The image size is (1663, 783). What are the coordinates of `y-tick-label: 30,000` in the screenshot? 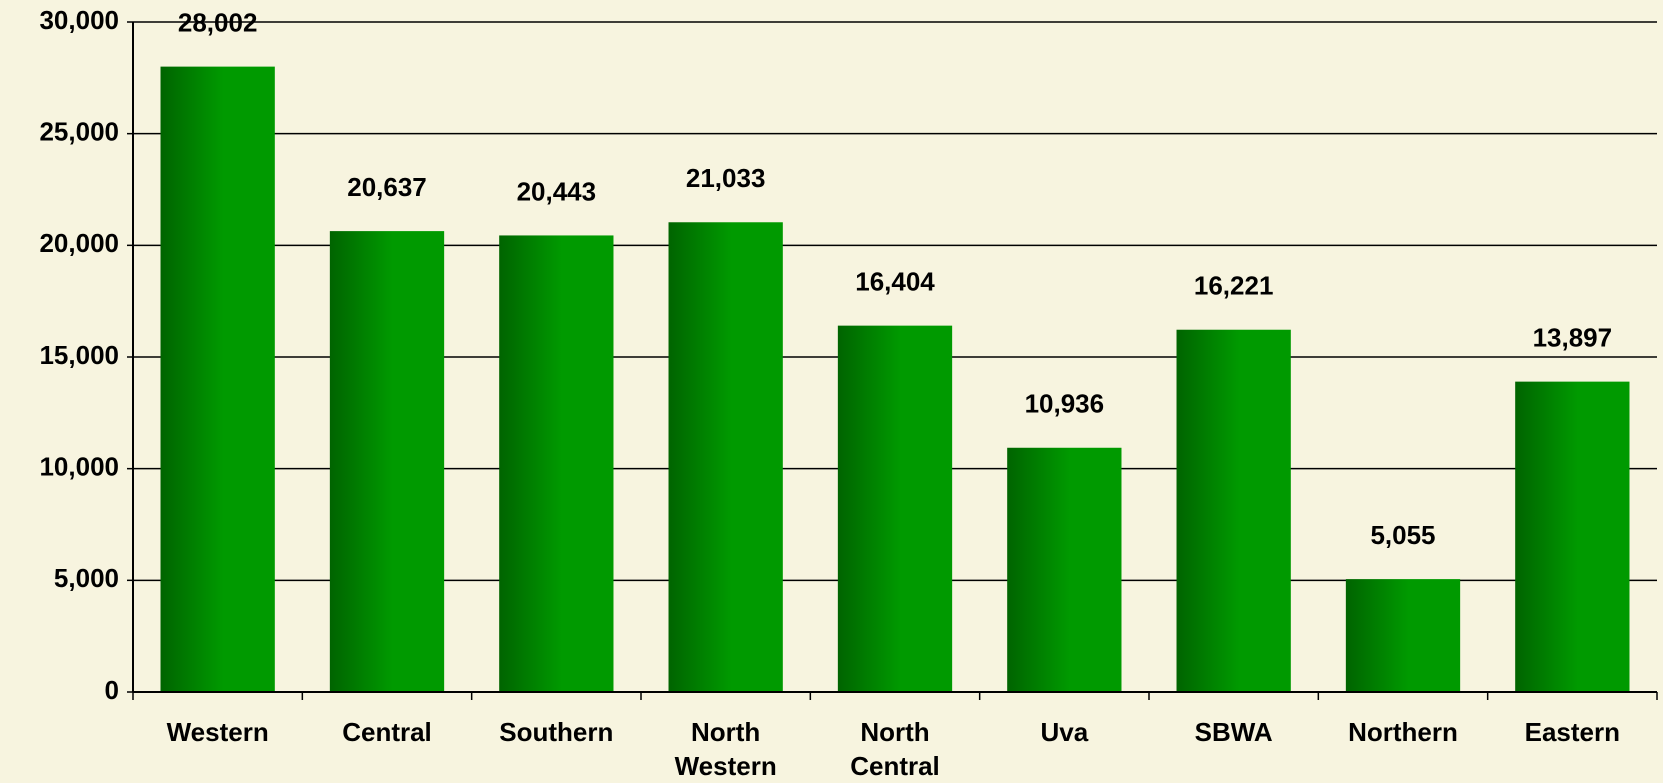 It's located at (79, 20).